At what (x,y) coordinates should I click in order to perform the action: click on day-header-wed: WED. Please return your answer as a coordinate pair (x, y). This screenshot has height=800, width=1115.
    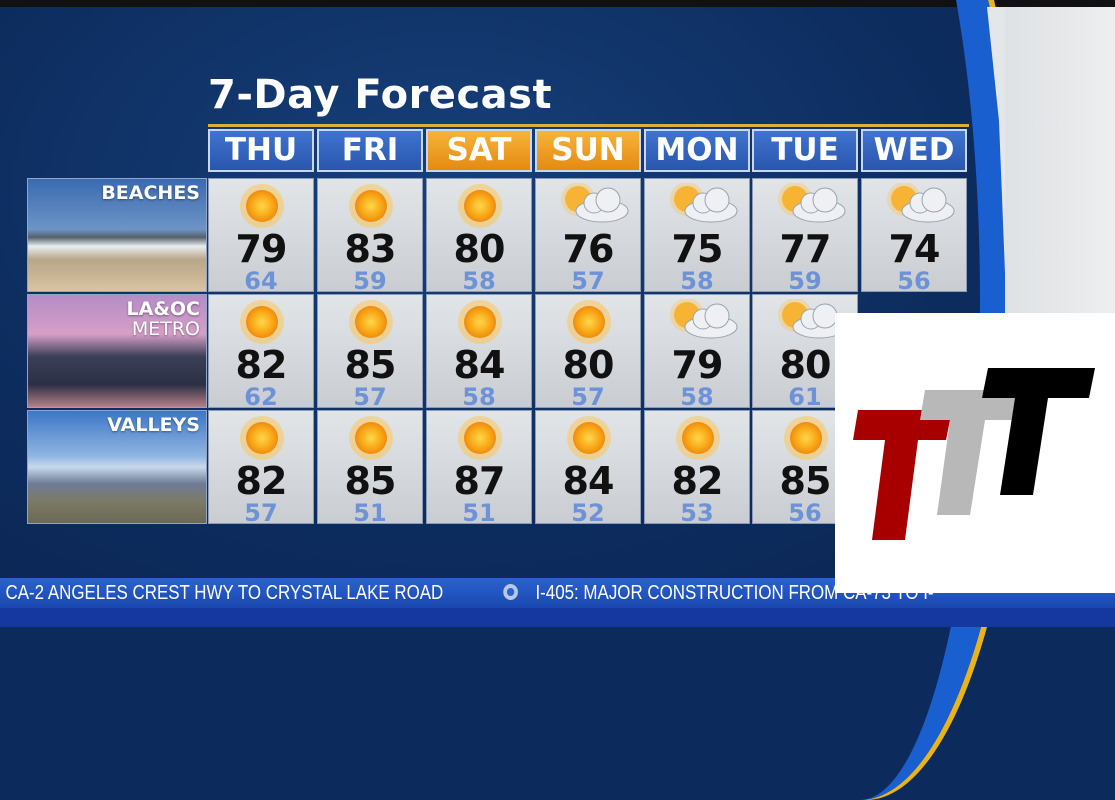
    Looking at the image, I should click on (914, 150).